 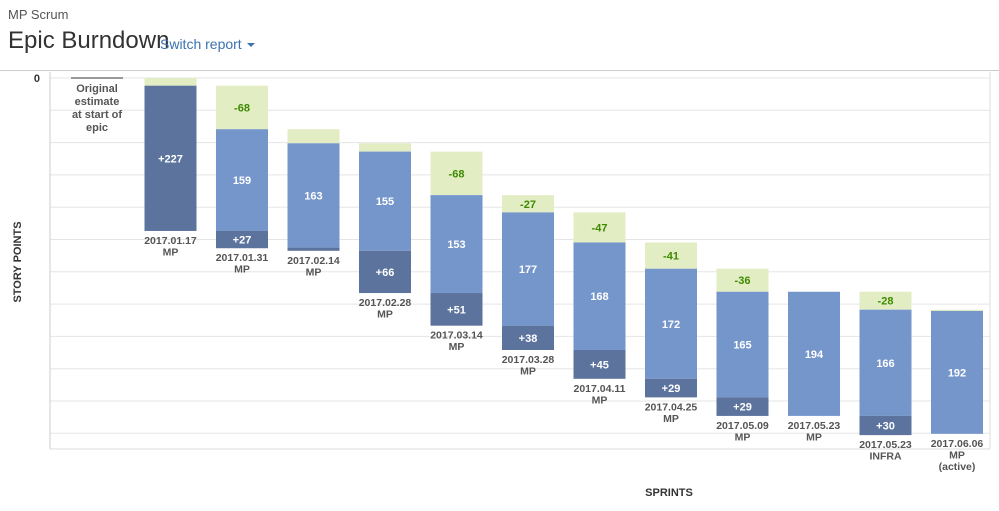 I want to click on added-value-label: +30, so click(x=885, y=427).